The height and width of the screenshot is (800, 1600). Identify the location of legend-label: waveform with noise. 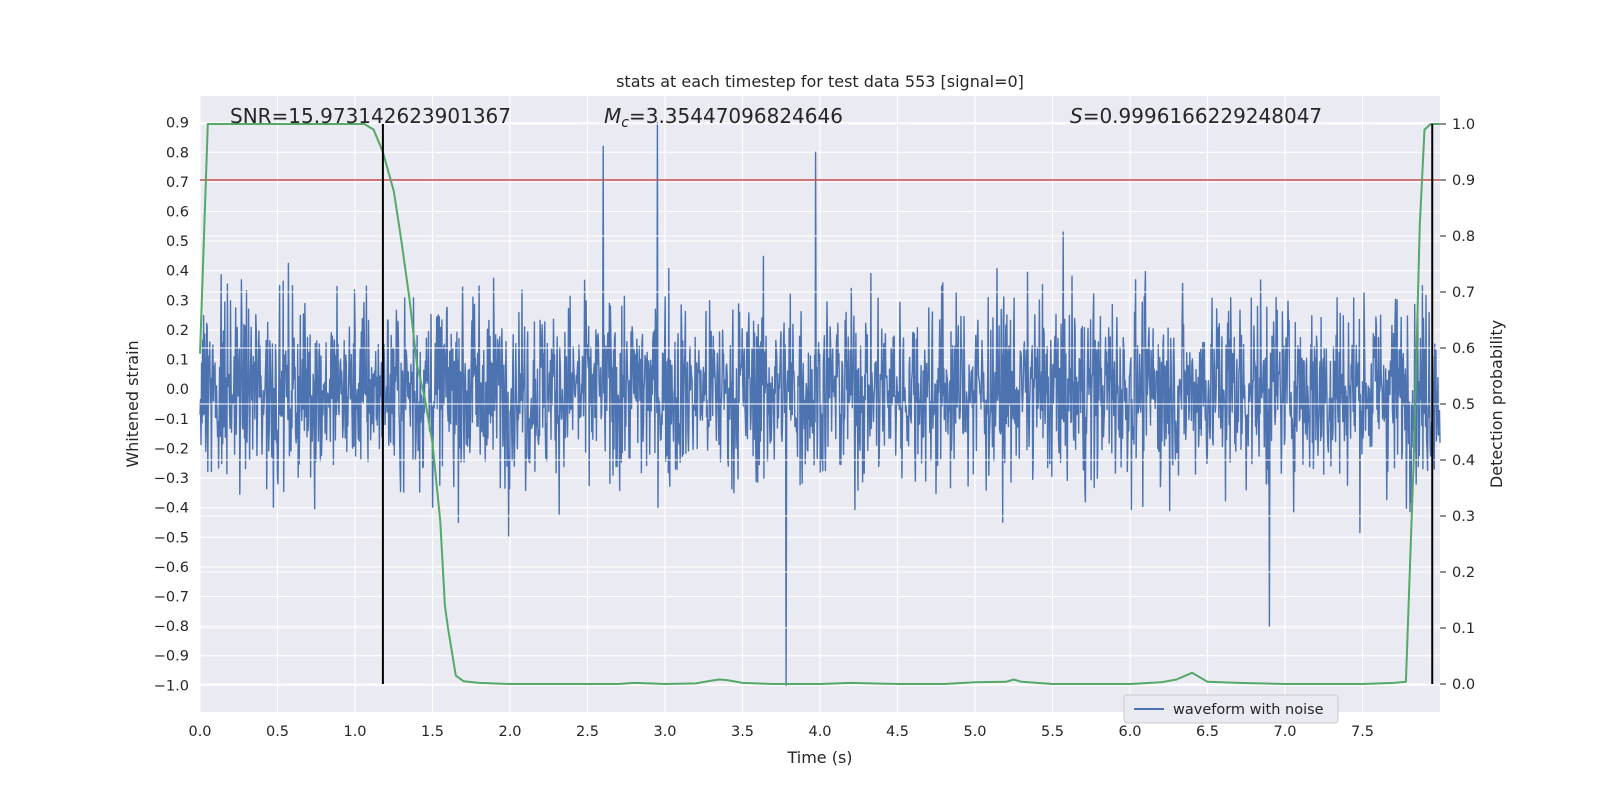
(1248, 710).